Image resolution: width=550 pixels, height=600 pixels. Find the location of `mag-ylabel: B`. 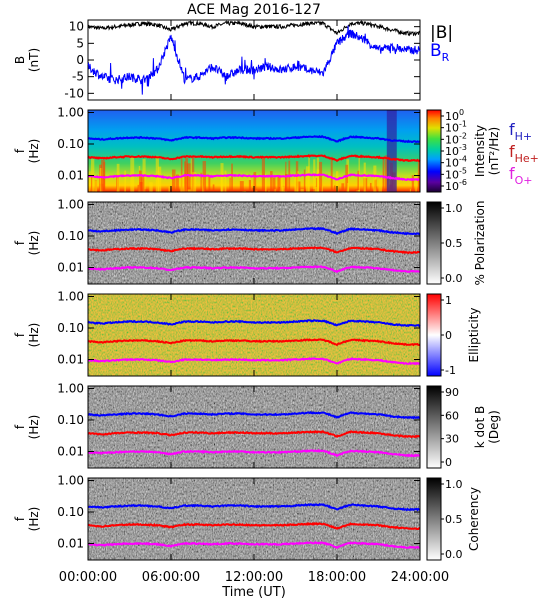

mag-ylabel: B is located at coordinates (20, 60).